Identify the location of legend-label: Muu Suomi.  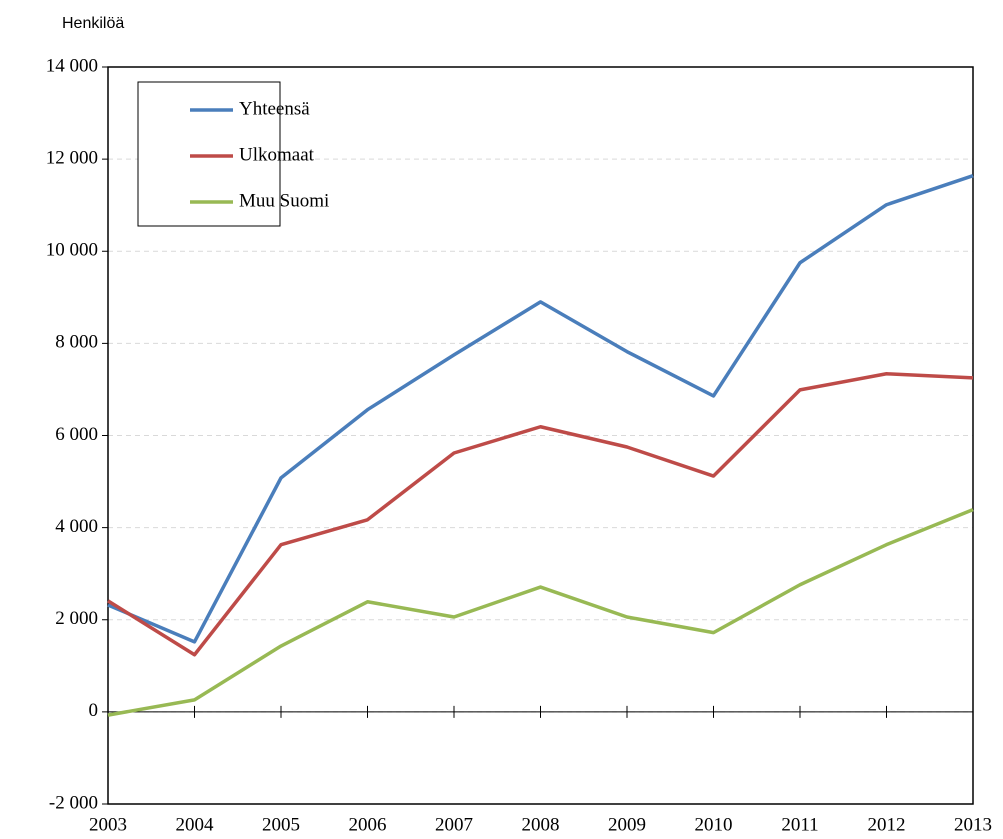
(284, 200).